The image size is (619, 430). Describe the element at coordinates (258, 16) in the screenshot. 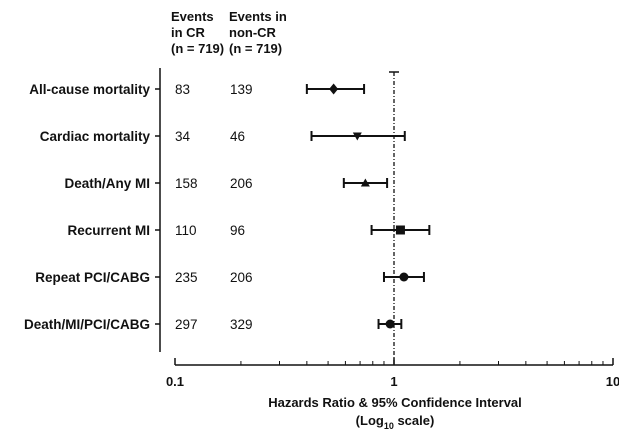

I see `header-events-noncr-line-1: Events in` at that location.